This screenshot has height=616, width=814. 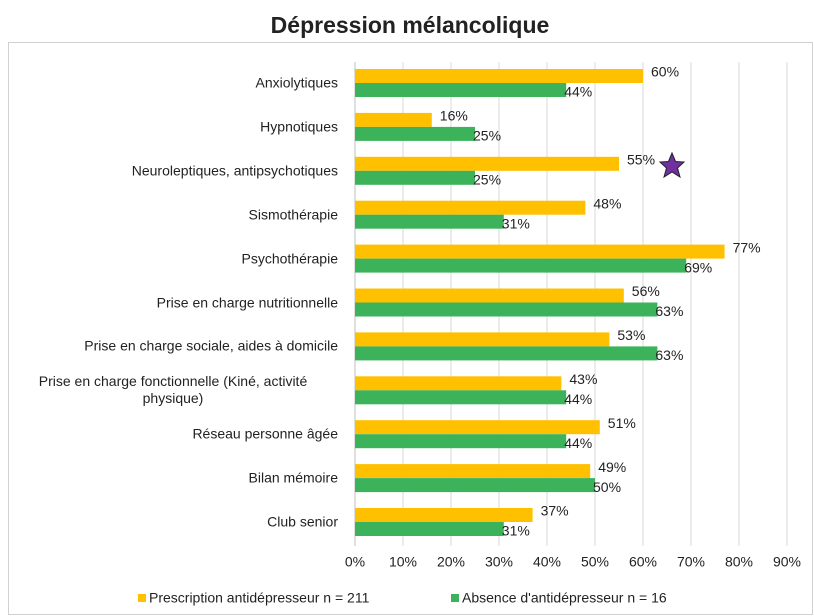 I want to click on y-tick-label: Psychothérapie, so click(x=289, y=258).